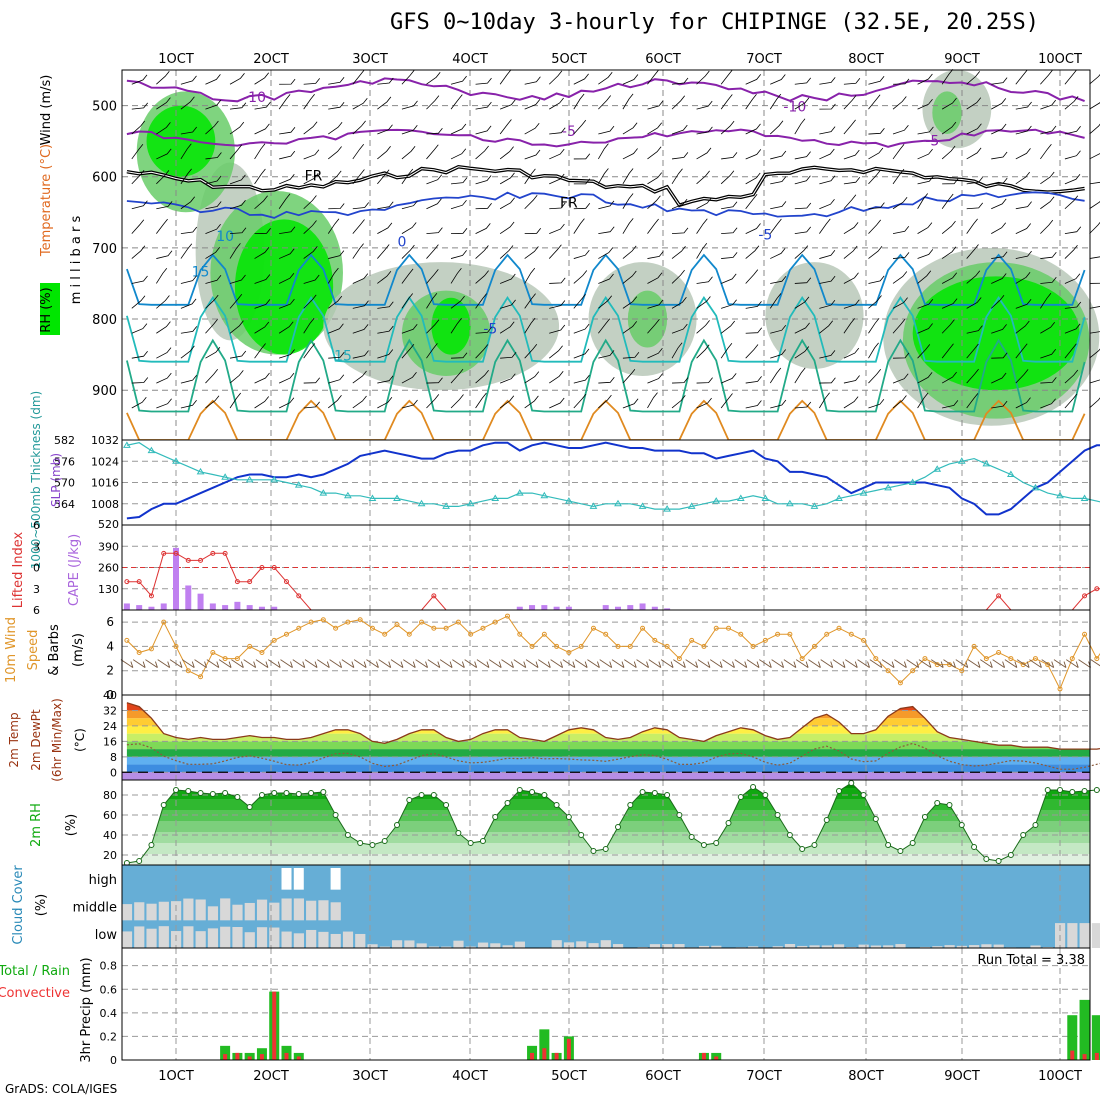 The height and width of the screenshot is (1100, 1100). What do you see at coordinates (110, 815) in the screenshot?
I see `rh-tick-label: 60` at bounding box center [110, 815].